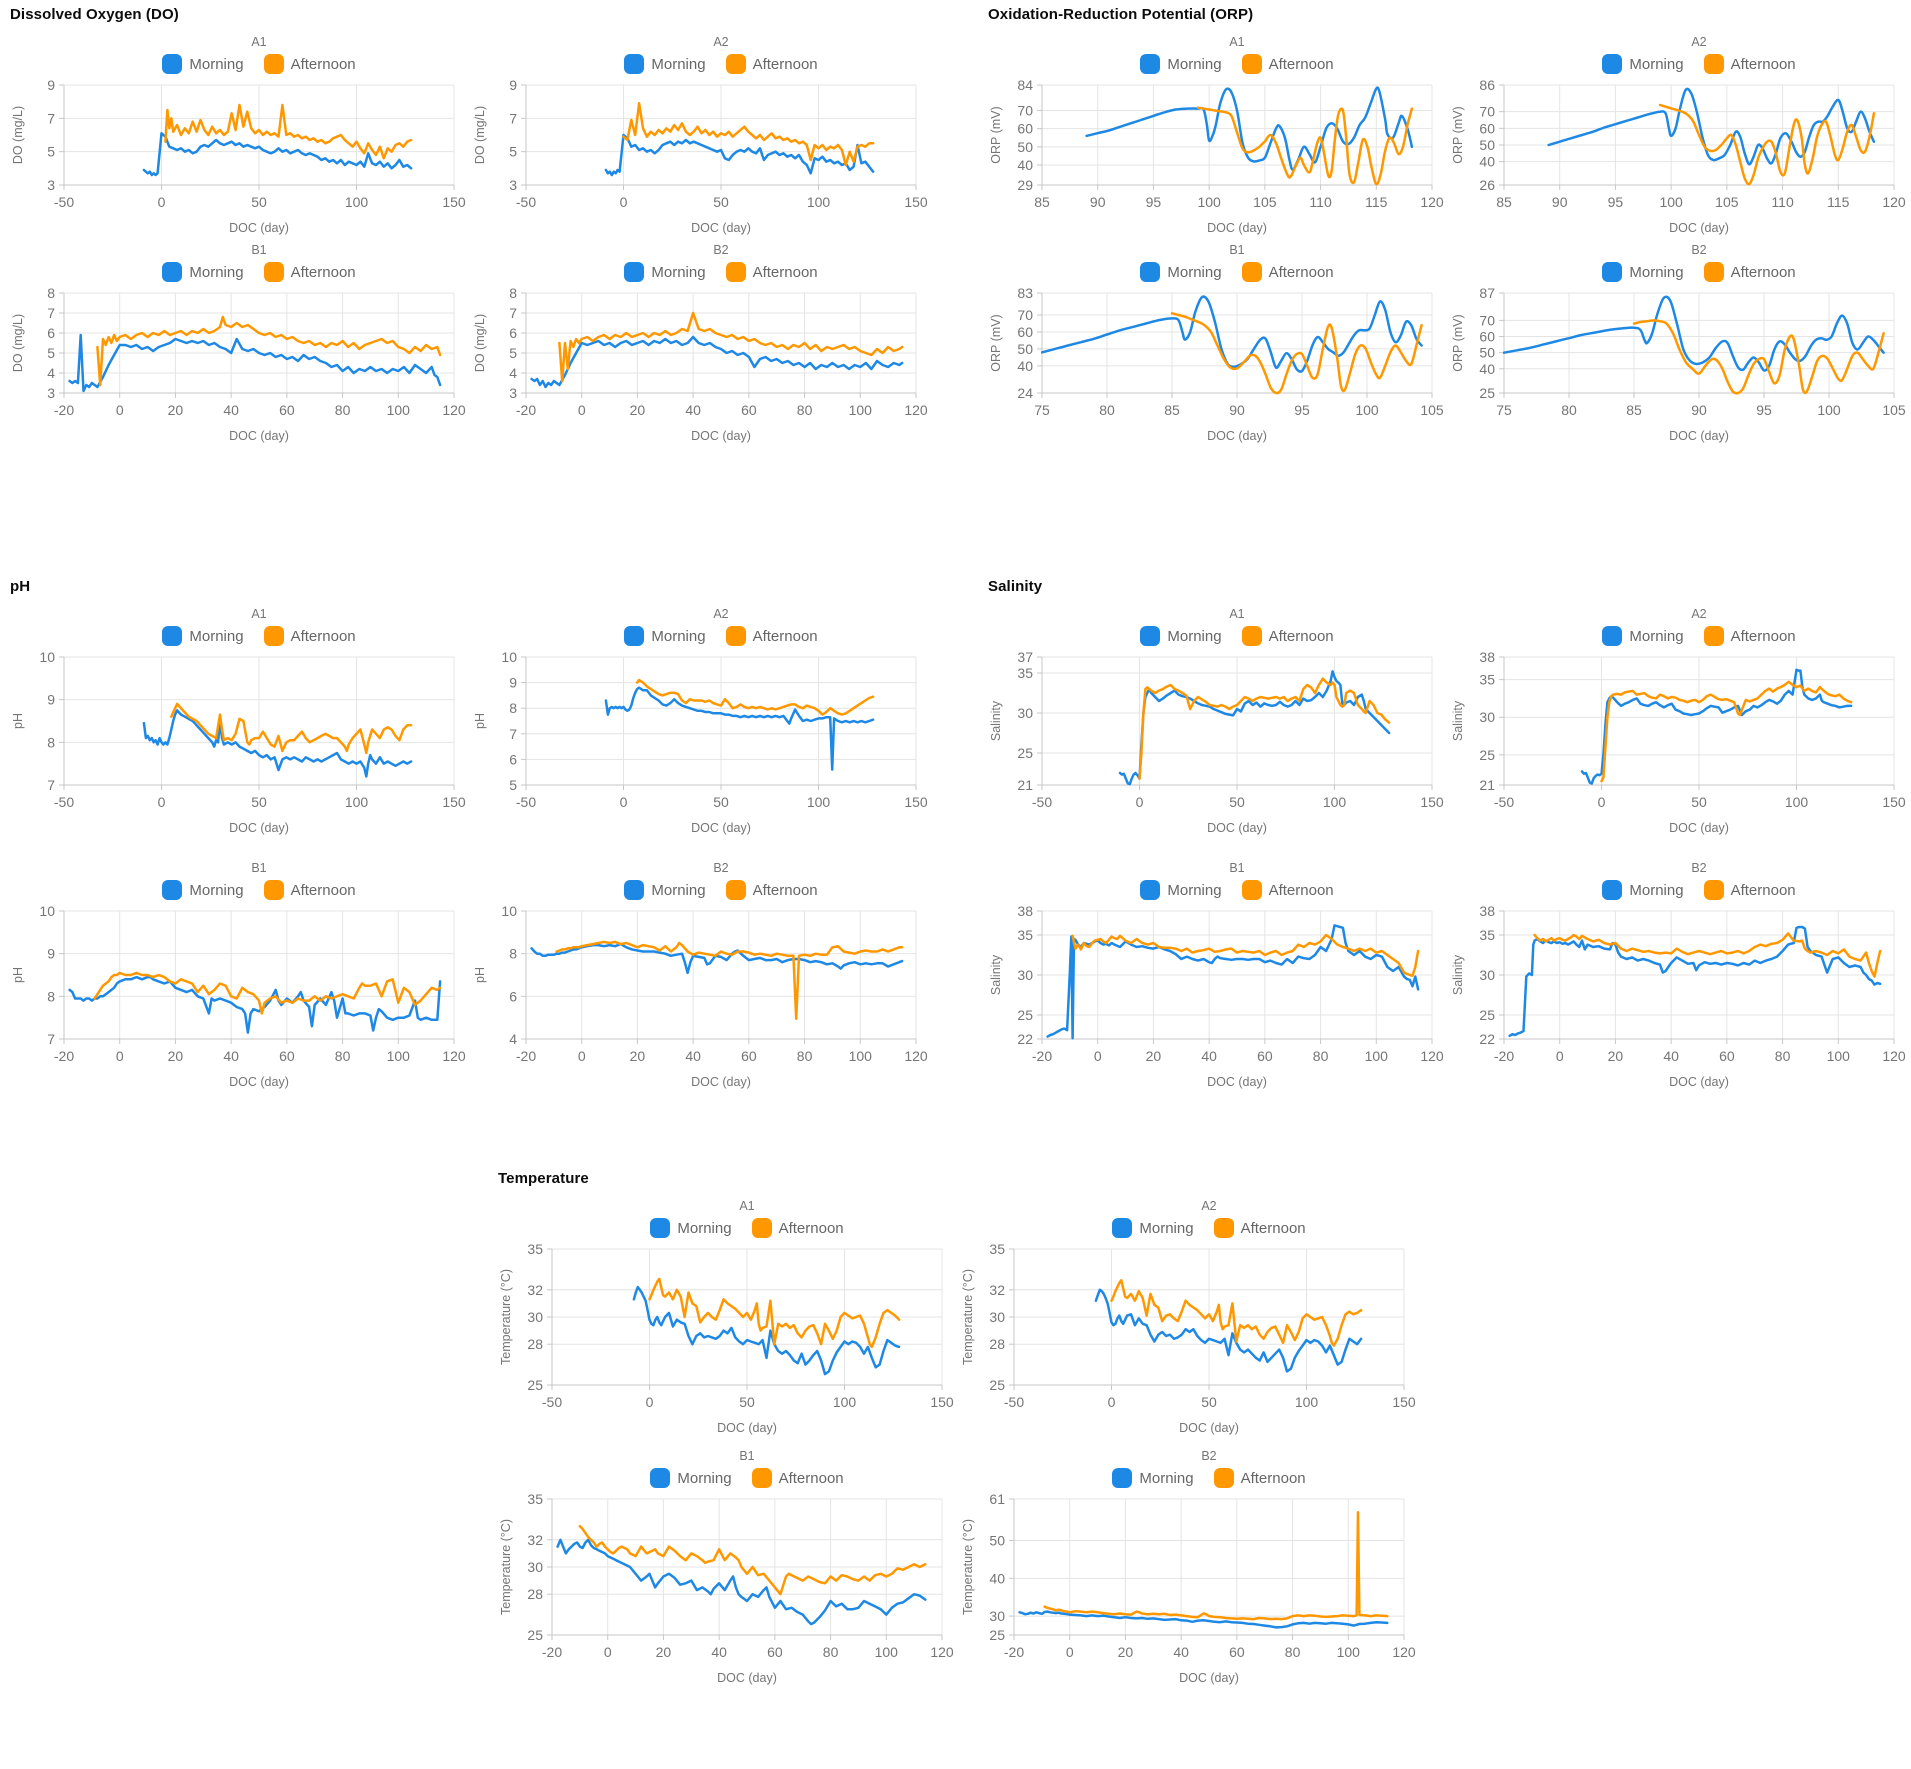 The width and height of the screenshot is (1911, 1769). Describe the element at coordinates (1487, 680) in the screenshot. I see `svg-text: 35` at that location.